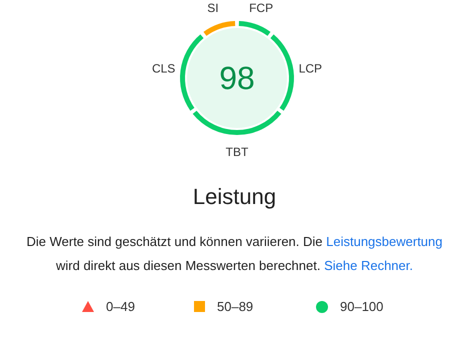  Describe the element at coordinates (174, 241) in the screenshot. I see `text: Die Werte sind geschätzt und können variieren. Die` at that location.